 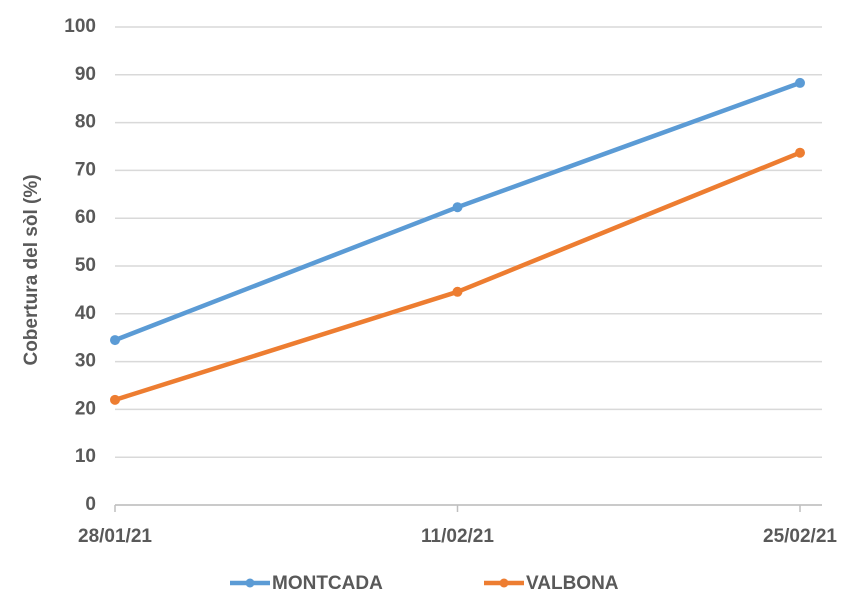 I want to click on y-tick-label: 20, so click(x=85, y=408).